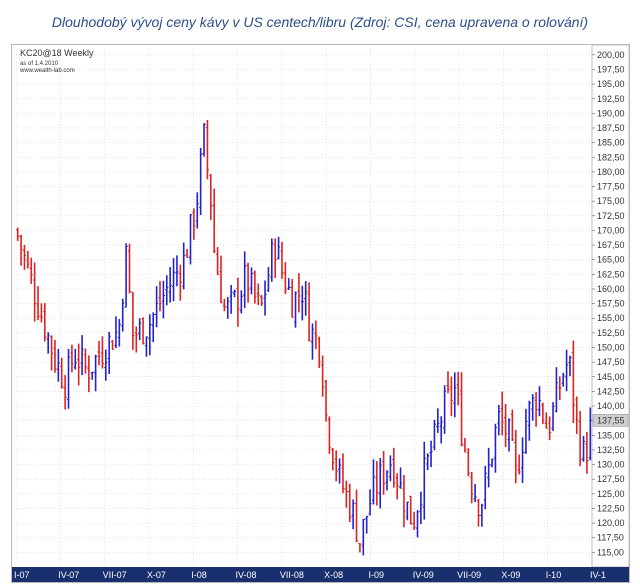  I want to click on x-tick-label: VII-08, so click(292, 575).